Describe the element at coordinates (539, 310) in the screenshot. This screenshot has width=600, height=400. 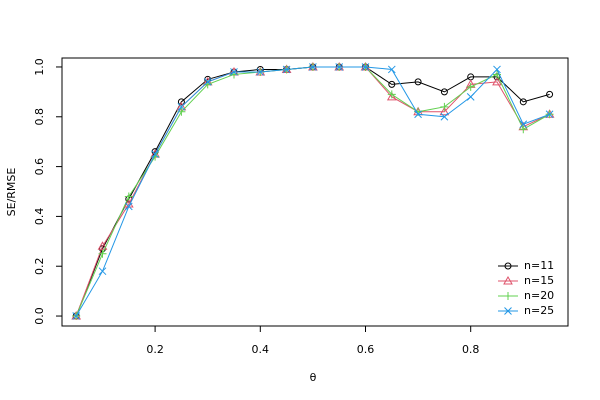
I see `legend-label: n=25` at that location.